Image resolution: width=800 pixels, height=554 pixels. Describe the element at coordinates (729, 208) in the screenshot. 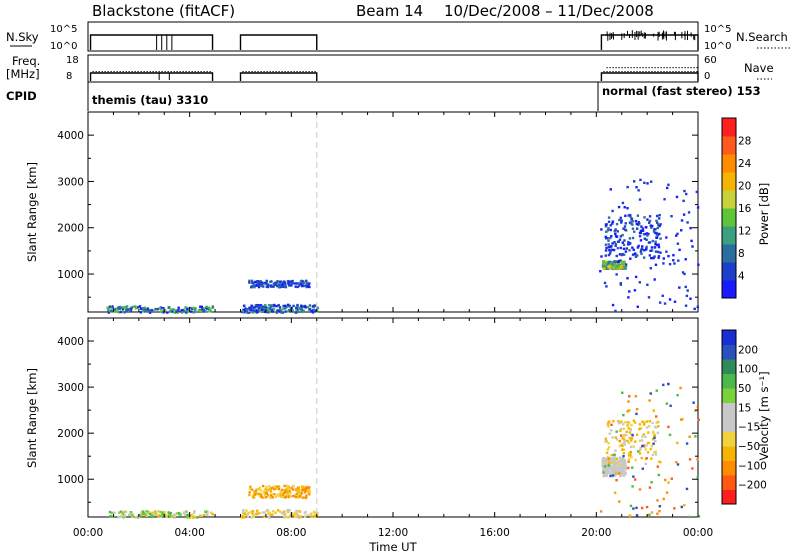

I see `power-bar-frame` at that location.